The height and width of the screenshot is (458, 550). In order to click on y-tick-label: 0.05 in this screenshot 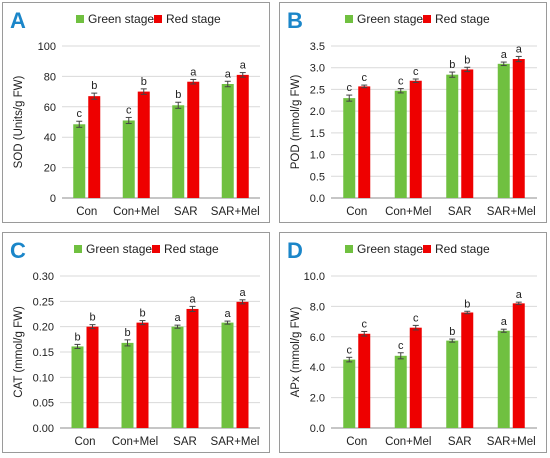, I will do `click(43, 404)`.